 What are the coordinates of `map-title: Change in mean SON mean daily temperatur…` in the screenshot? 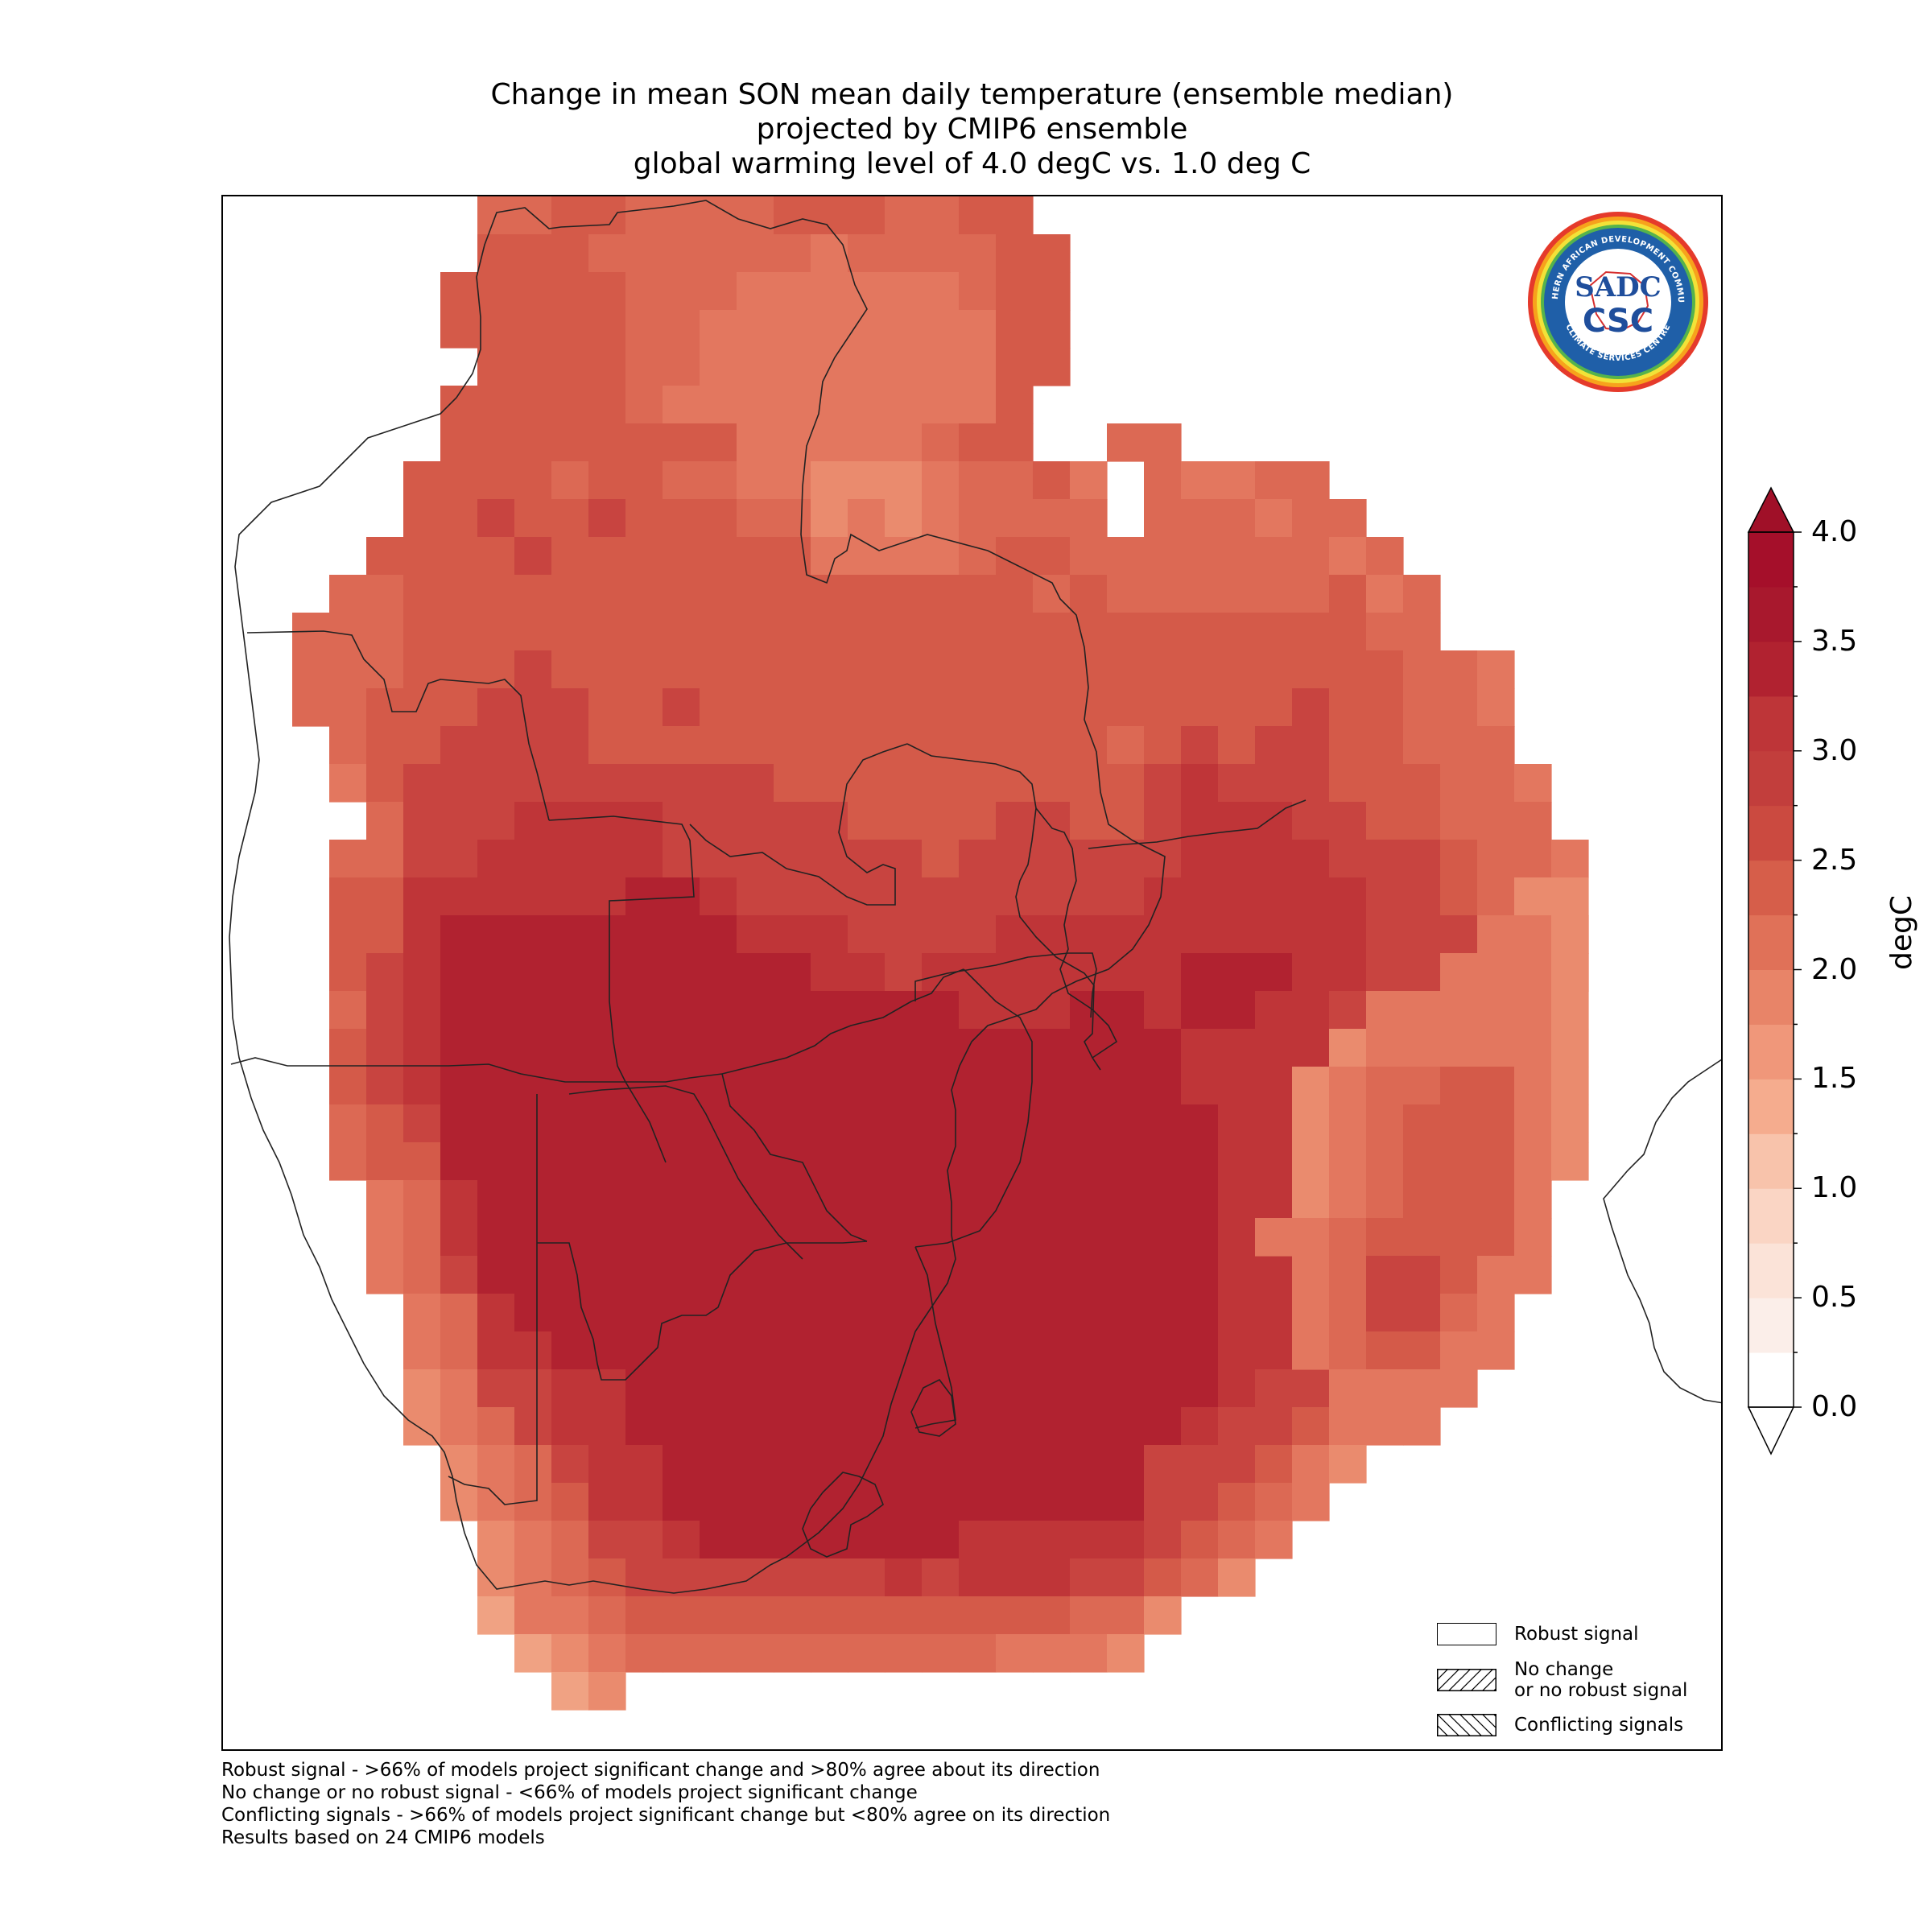 It's located at (972, 129).